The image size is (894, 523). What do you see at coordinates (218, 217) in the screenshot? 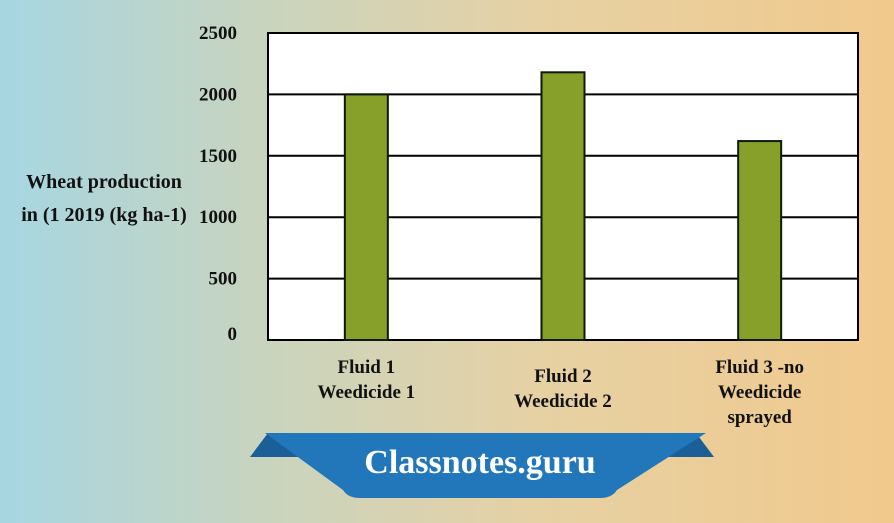
I see `y-tick-label: 1000` at bounding box center [218, 217].